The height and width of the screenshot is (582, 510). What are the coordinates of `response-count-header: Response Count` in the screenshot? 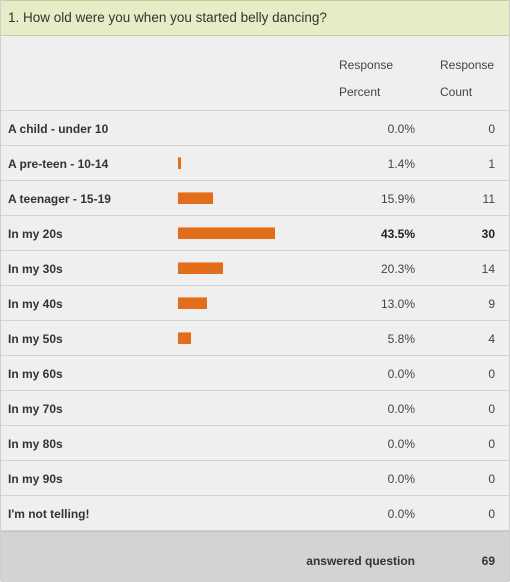 It's located at (467, 79).